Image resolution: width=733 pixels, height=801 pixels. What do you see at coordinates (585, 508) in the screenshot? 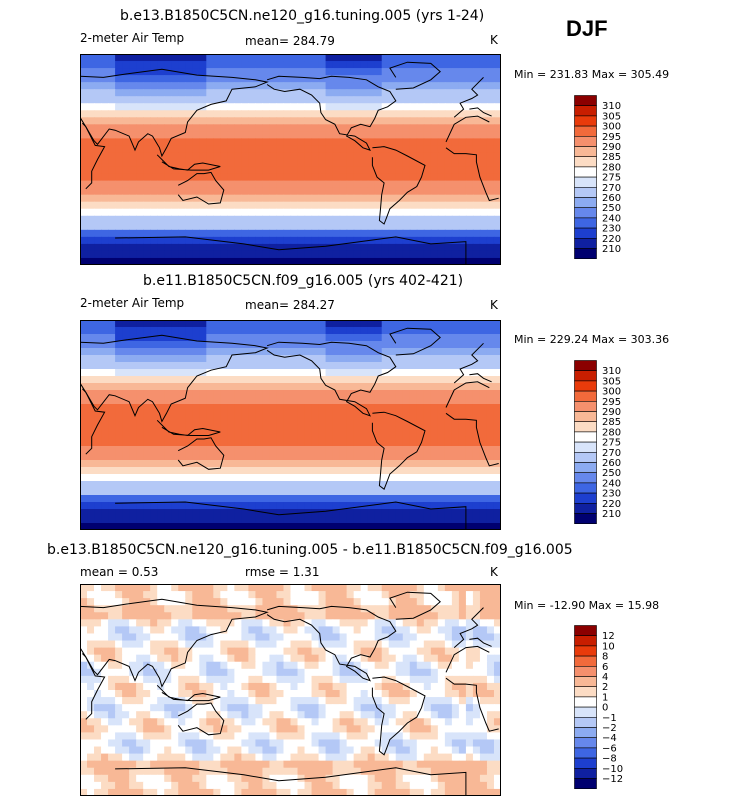
I see `colorbar-swatch` at bounding box center [585, 508].